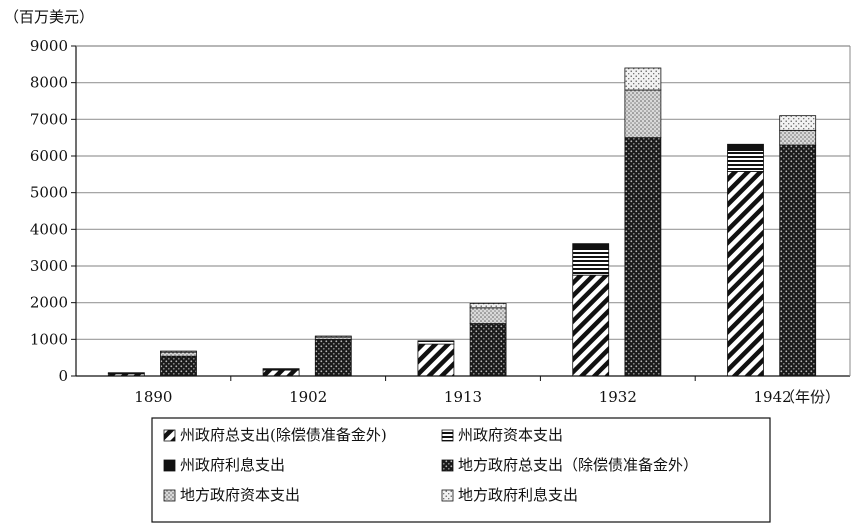  Describe the element at coordinates (518, 495) in the screenshot. I see `legend-entry: 地方政府利息支出` at that location.